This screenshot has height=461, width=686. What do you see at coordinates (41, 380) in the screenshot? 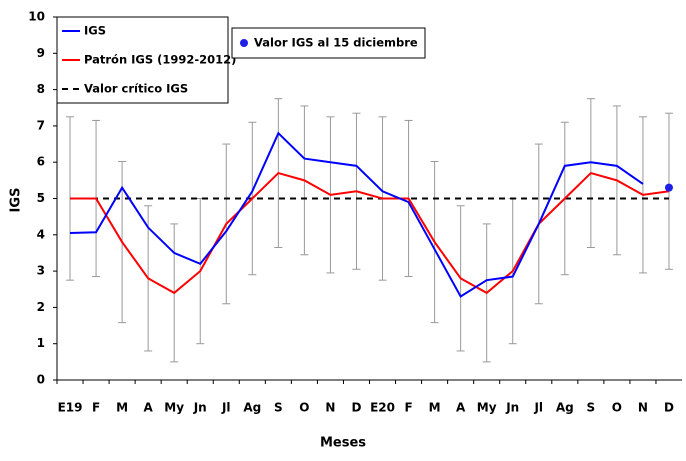
I see `y-tick-label: 0` at bounding box center [41, 380].